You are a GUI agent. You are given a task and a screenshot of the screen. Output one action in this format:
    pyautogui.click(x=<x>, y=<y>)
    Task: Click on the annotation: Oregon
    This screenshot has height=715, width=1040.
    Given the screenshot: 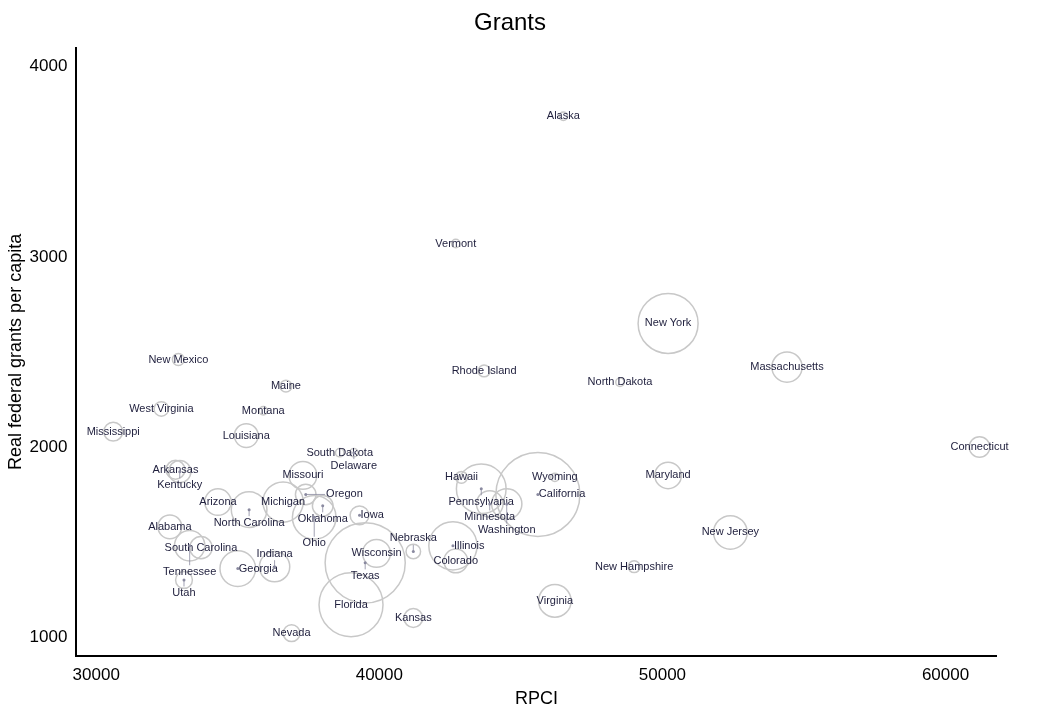 What is the action you would take?
    pyautogui.click(x=344, y=493)
    